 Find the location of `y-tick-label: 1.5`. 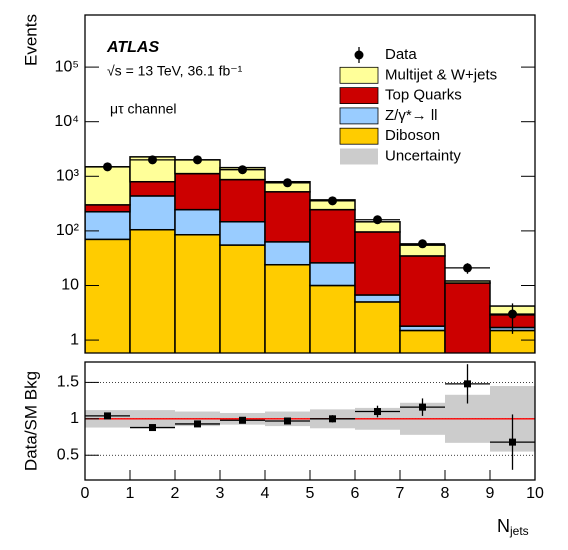

y-tick-label: 1.5 is located at coordinates (68, 382).